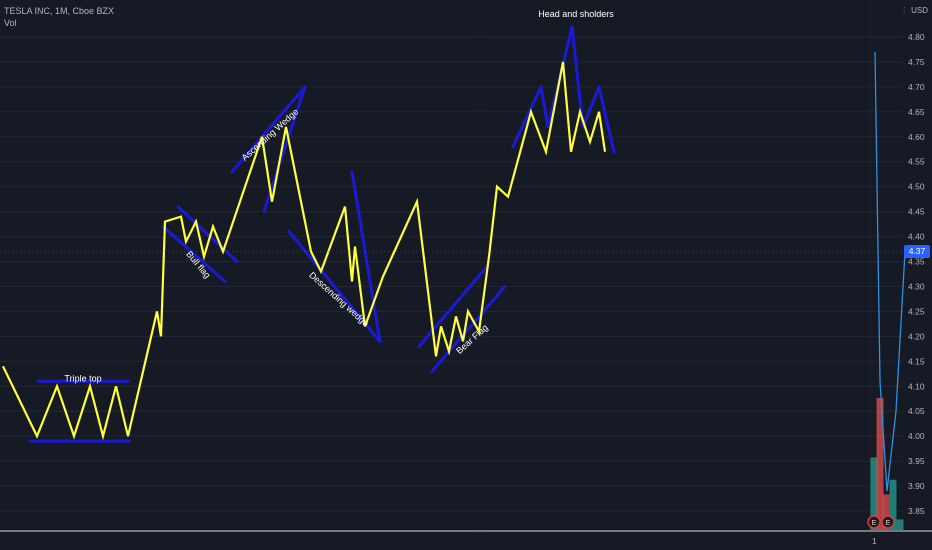  Describe the element at coordinates (916, 436) in the screenshot. I see `price-axis-tick: 4.00` at that location.